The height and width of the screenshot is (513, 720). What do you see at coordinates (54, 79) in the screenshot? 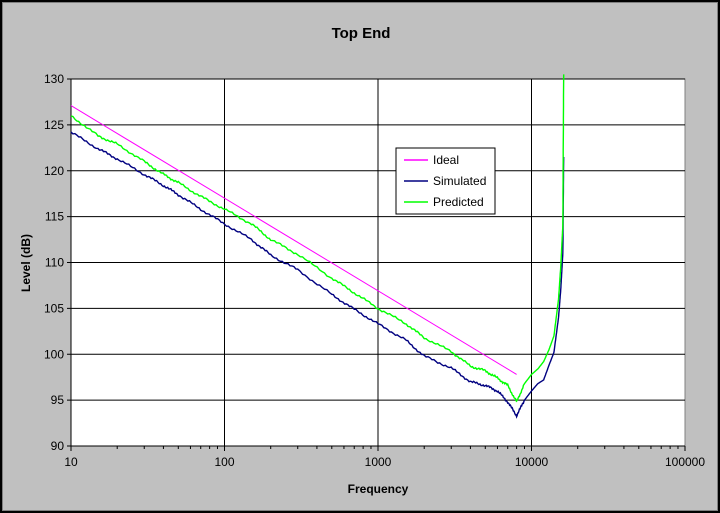
I see `y-tick-label: 130` at bounding box center [54, 79].